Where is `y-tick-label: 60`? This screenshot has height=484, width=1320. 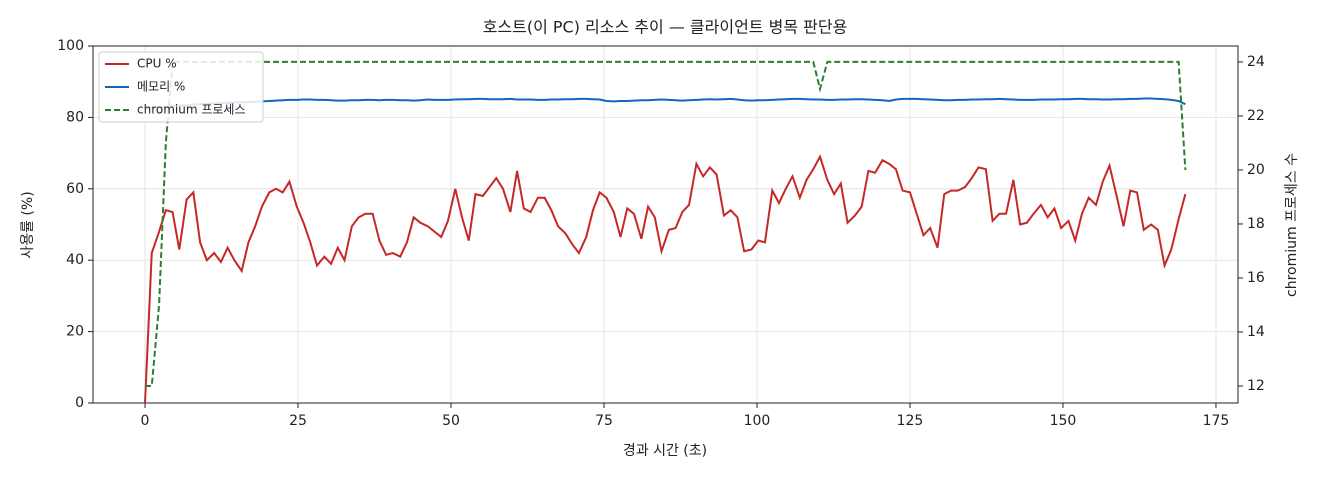
y-tick-label: 60 is located at coordinates (75, 189).